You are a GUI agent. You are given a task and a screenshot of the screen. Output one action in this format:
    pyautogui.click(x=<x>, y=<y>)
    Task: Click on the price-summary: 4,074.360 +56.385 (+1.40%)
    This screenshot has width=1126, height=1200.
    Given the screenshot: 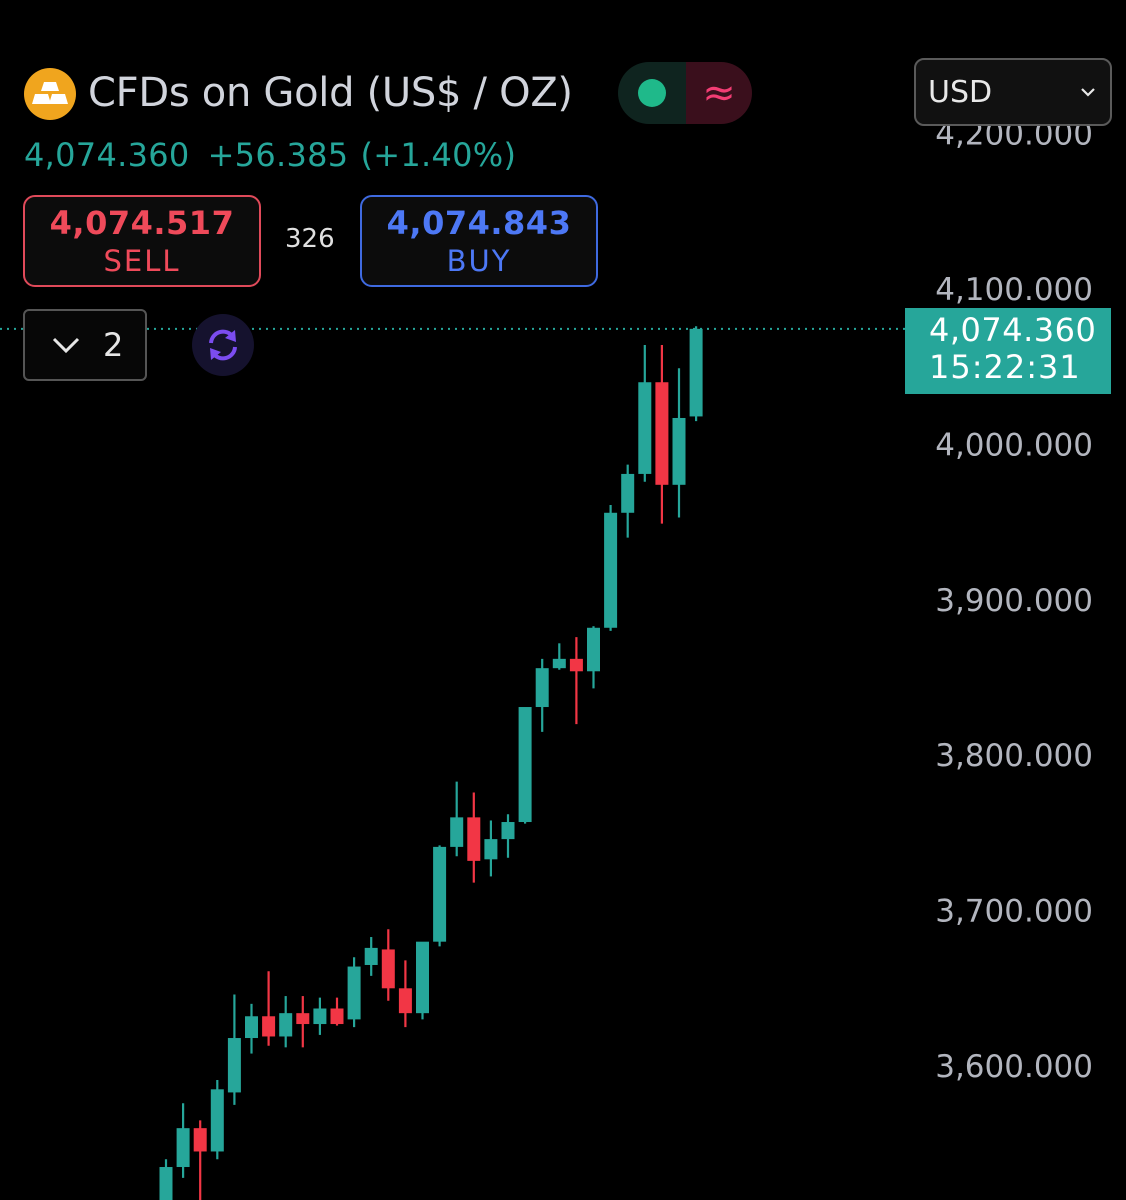 What is the action you would take?
    pyautogui.click(x=270, y=155)
    